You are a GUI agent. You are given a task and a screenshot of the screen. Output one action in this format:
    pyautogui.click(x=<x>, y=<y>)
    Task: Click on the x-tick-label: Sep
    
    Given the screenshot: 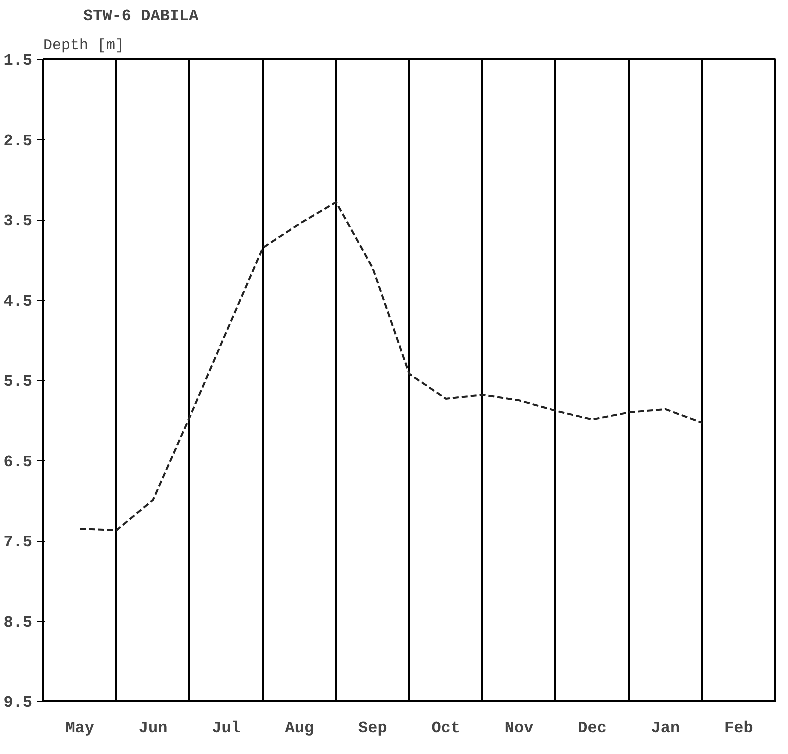 What is the action you would take?
    pyautogui.click(x=373, y=729)
    